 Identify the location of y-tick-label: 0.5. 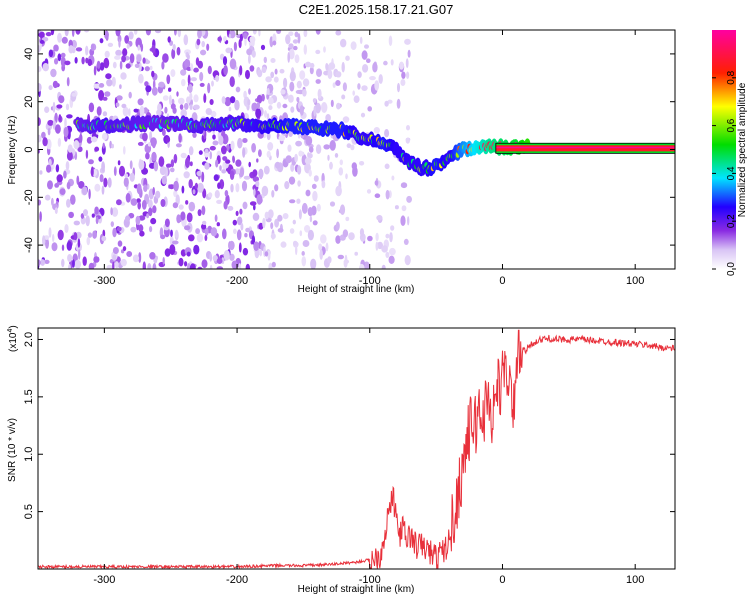
(29, 511).